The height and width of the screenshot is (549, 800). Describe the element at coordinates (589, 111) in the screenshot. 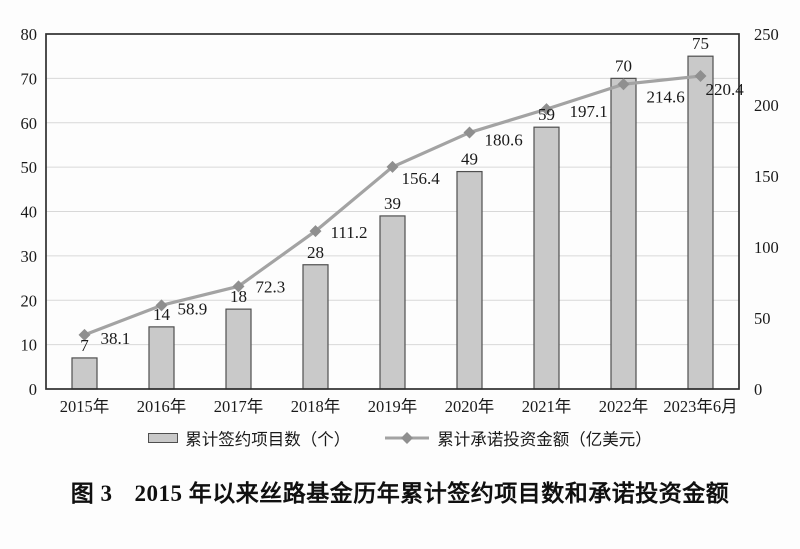

I see `line-value-label: 197.1` at that location.